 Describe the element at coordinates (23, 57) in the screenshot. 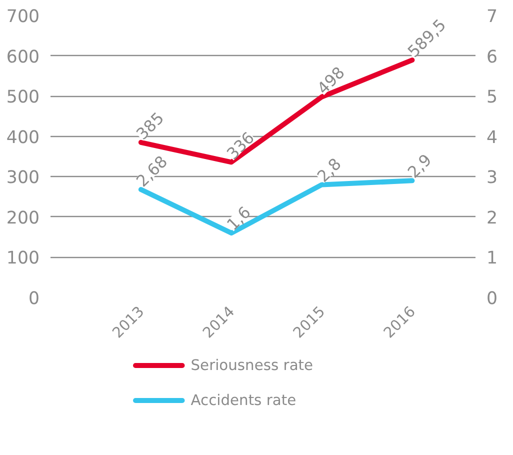

I see `y-tick-label: 600` at that location.